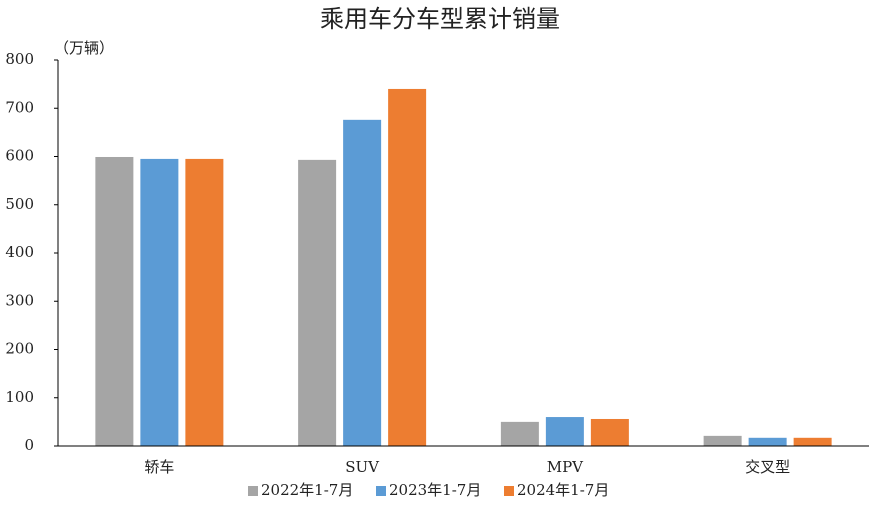 The image size is (879, 505). What do you see at coordinates (767, 467) in the screenshot?
I see `x-tick-label: 交叉型` at bounding box center [767, 467].